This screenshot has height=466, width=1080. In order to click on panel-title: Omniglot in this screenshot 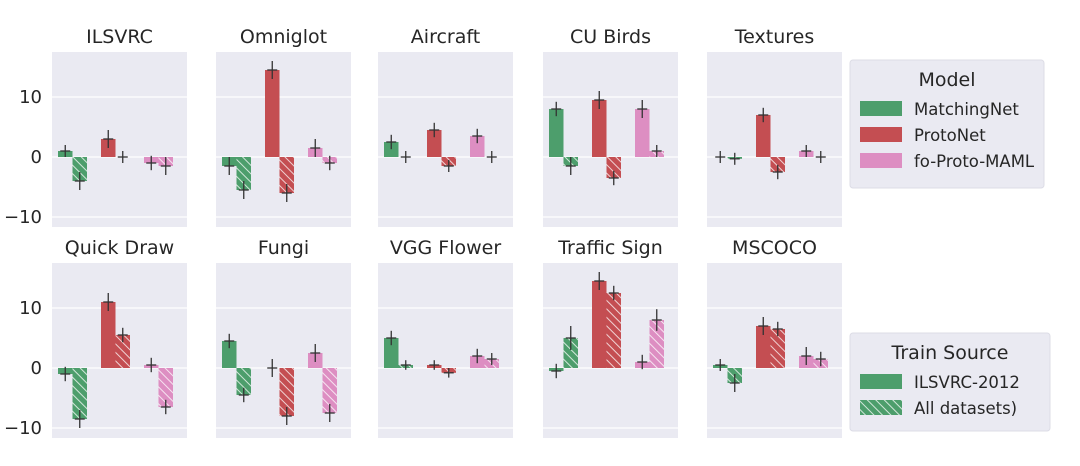, I will do `click(283, 37)`.